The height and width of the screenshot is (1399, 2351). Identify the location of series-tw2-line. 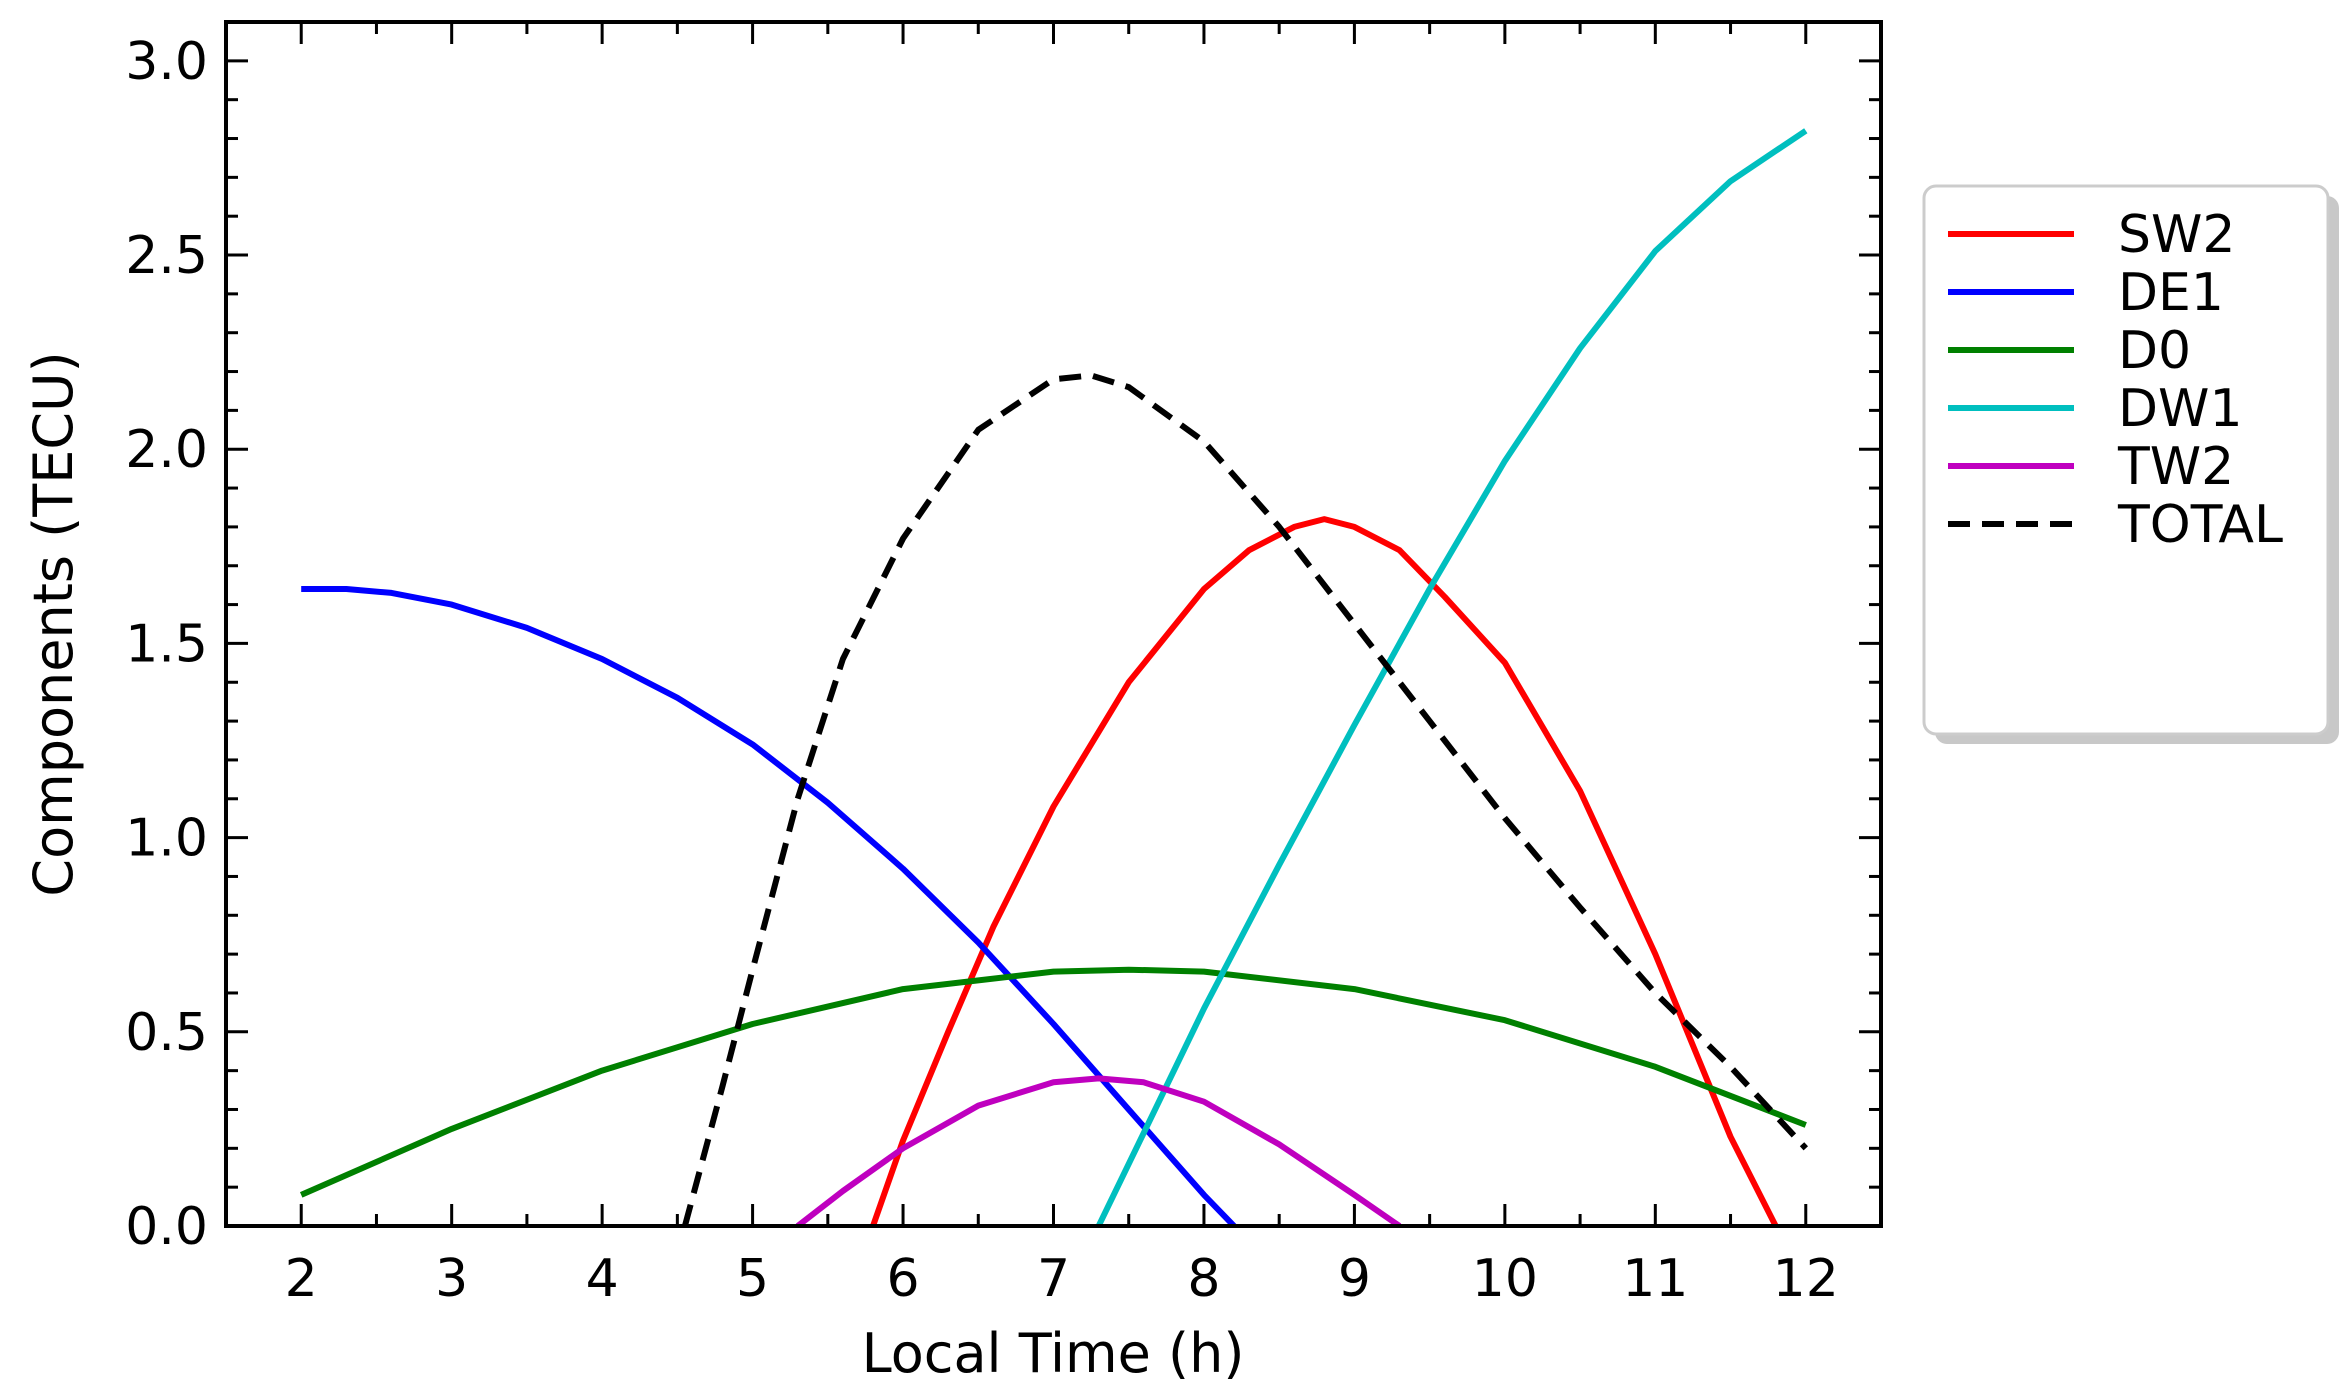
(1098, 1150).